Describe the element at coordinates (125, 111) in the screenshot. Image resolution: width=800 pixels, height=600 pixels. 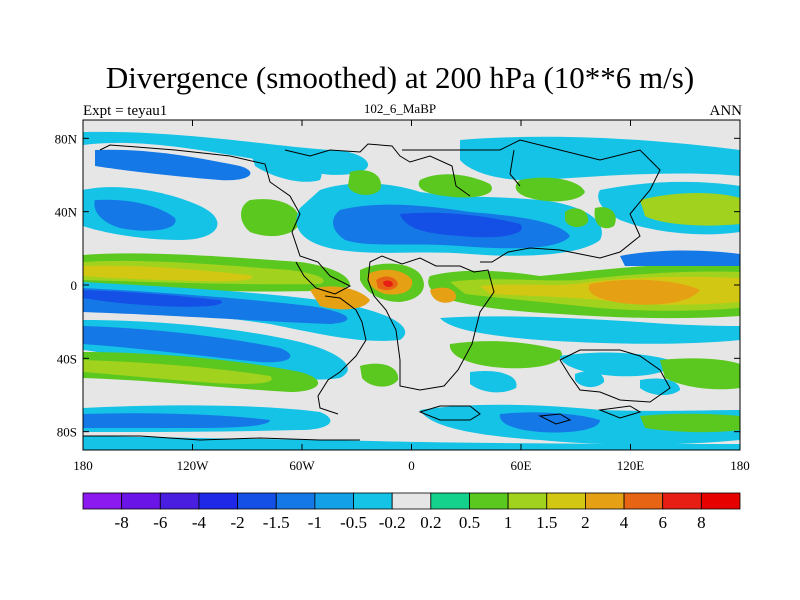
I see `experiment-label: Expt = teyau1` at that location.